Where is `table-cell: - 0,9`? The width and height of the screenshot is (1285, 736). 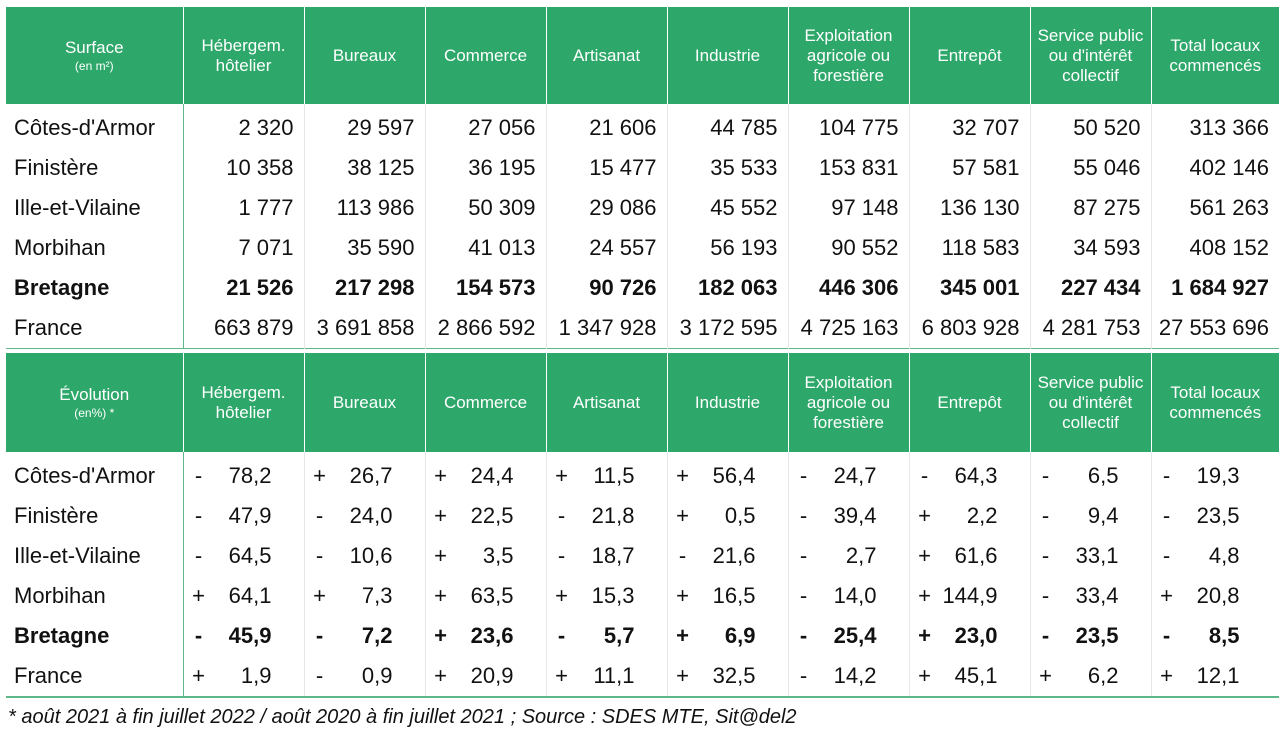
table-cell: - 0,9 is located at coordinates (365, 676).